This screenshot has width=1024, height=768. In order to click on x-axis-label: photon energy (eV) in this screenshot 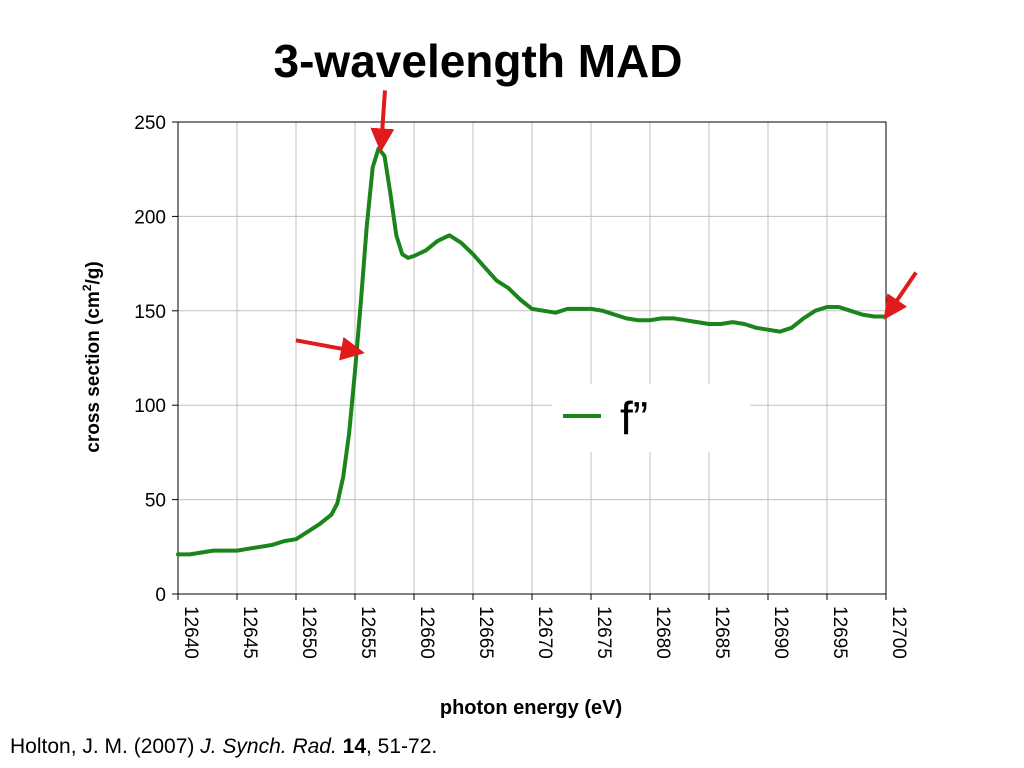, I will do `click(531, 708)`.